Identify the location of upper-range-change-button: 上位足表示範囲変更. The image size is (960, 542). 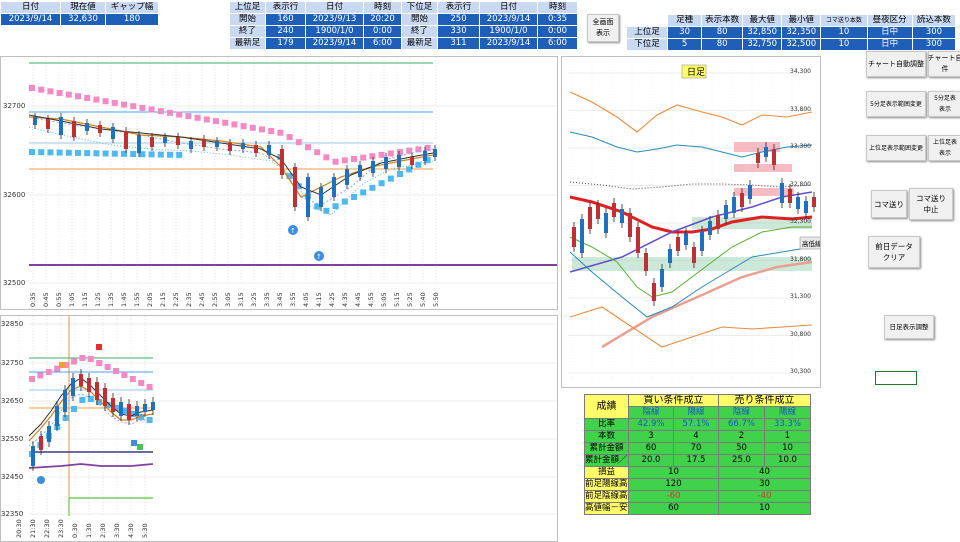
(896, 148).